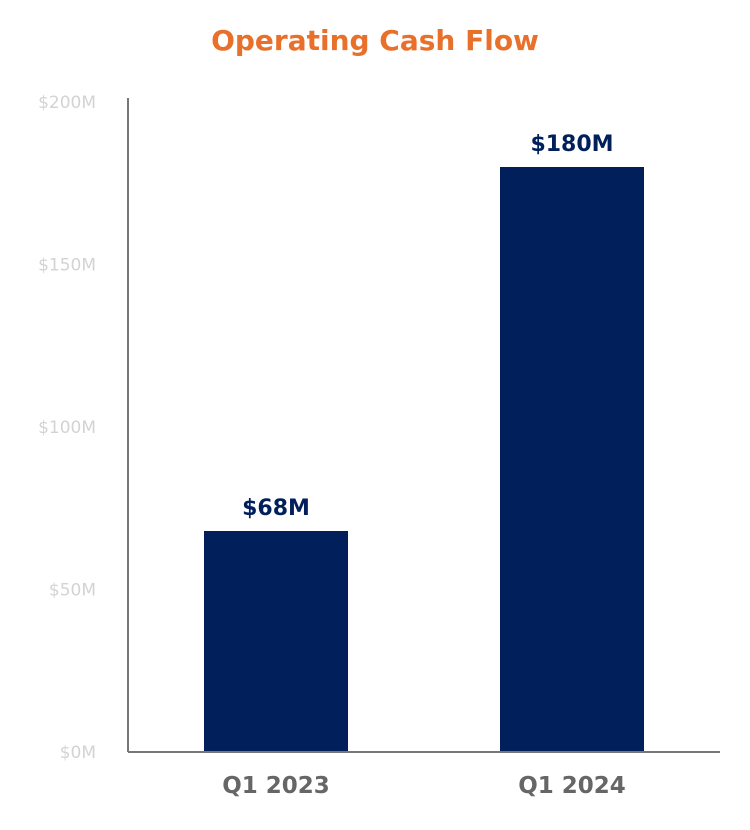 This screenshot has height=830, width=750. I want to click on y-tick-label: $200M, so click(67, 103).